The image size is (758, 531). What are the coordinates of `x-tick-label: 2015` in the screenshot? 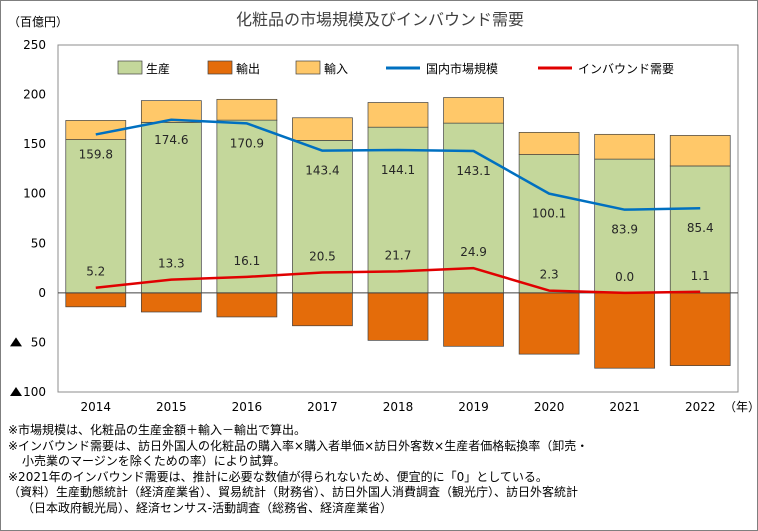 It's located at (171, 407).